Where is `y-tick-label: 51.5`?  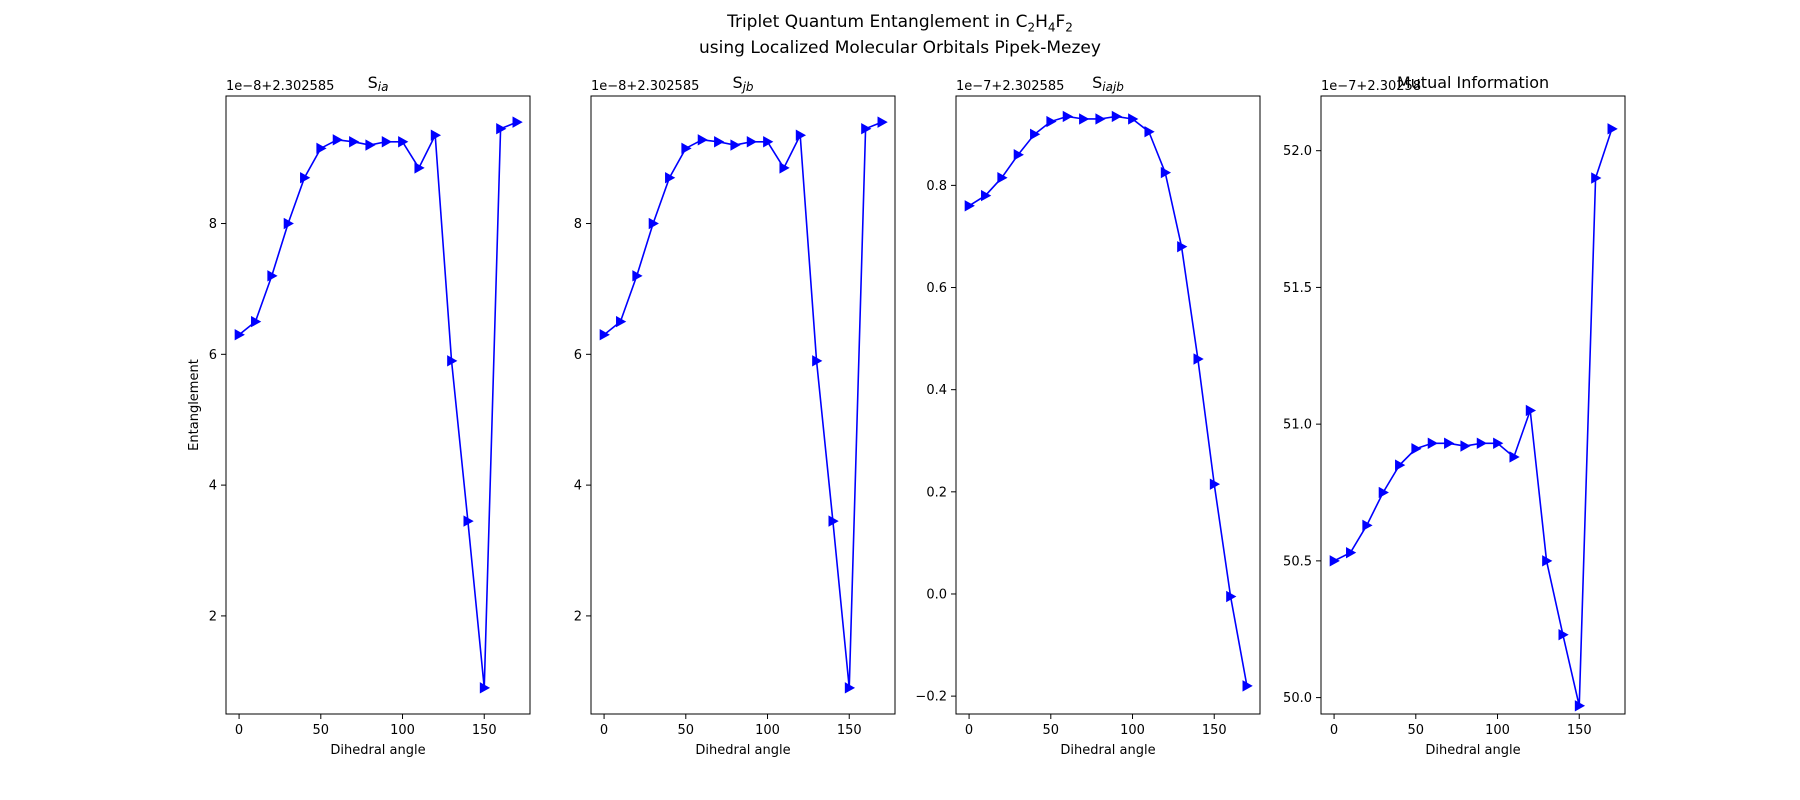 y-tick-label: 51.5 is located at coordinates (1297, 288).